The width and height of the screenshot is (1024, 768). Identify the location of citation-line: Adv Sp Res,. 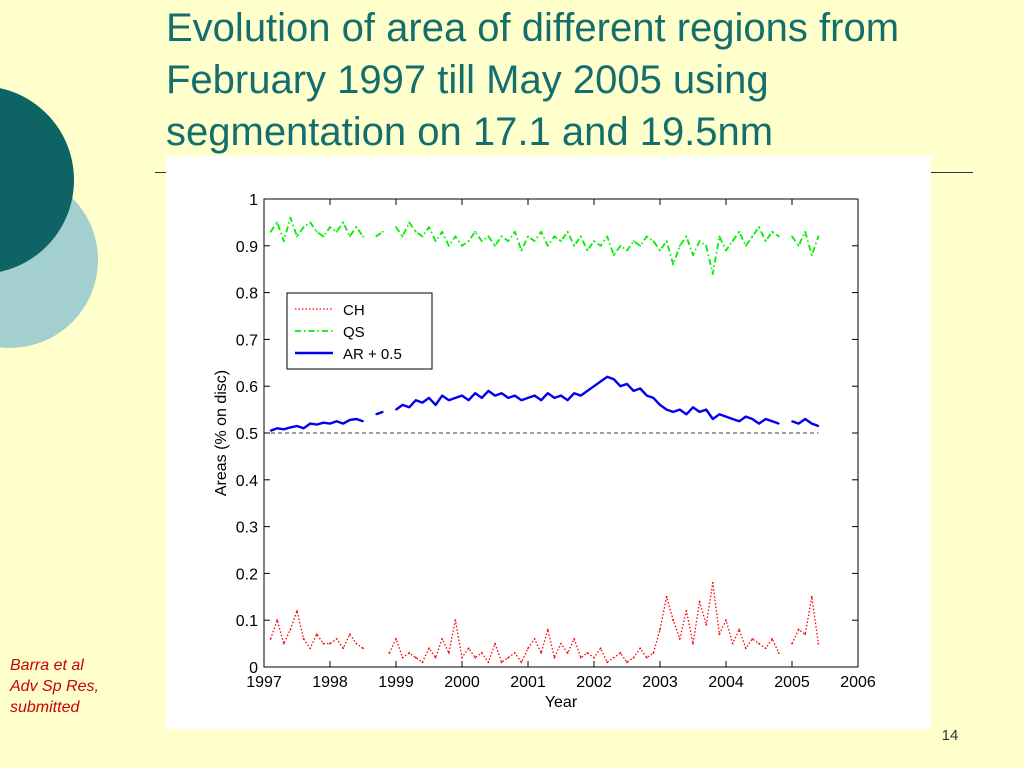
(54, 686).